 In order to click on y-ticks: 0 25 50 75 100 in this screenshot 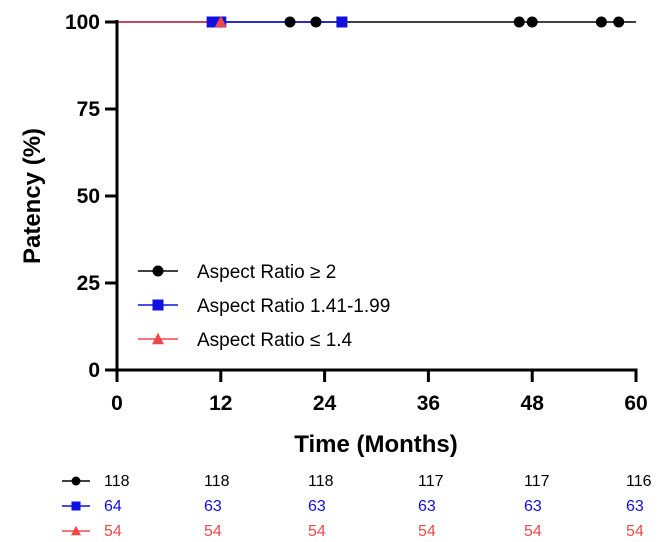, I will do `click(91, 196)`.